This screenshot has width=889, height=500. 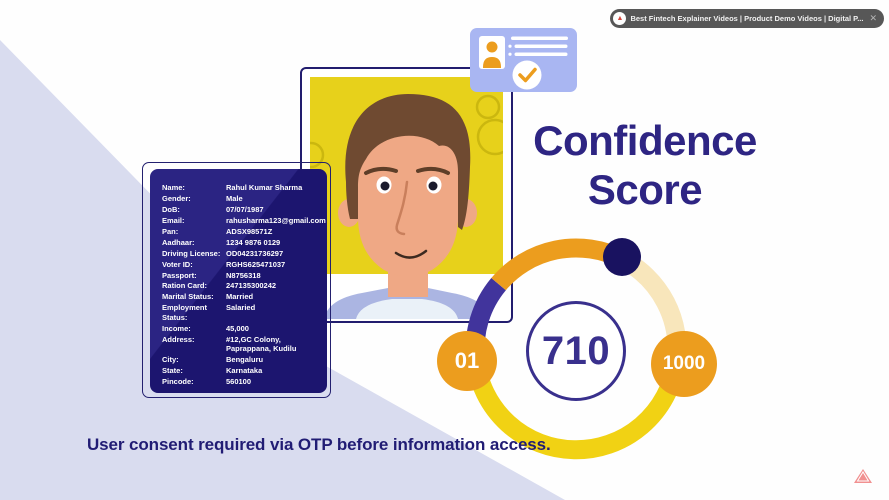 What do you see at coordinates (176, 328) in the screenshot?
I see `field-label: Income:` at bounding box center [176, 328].